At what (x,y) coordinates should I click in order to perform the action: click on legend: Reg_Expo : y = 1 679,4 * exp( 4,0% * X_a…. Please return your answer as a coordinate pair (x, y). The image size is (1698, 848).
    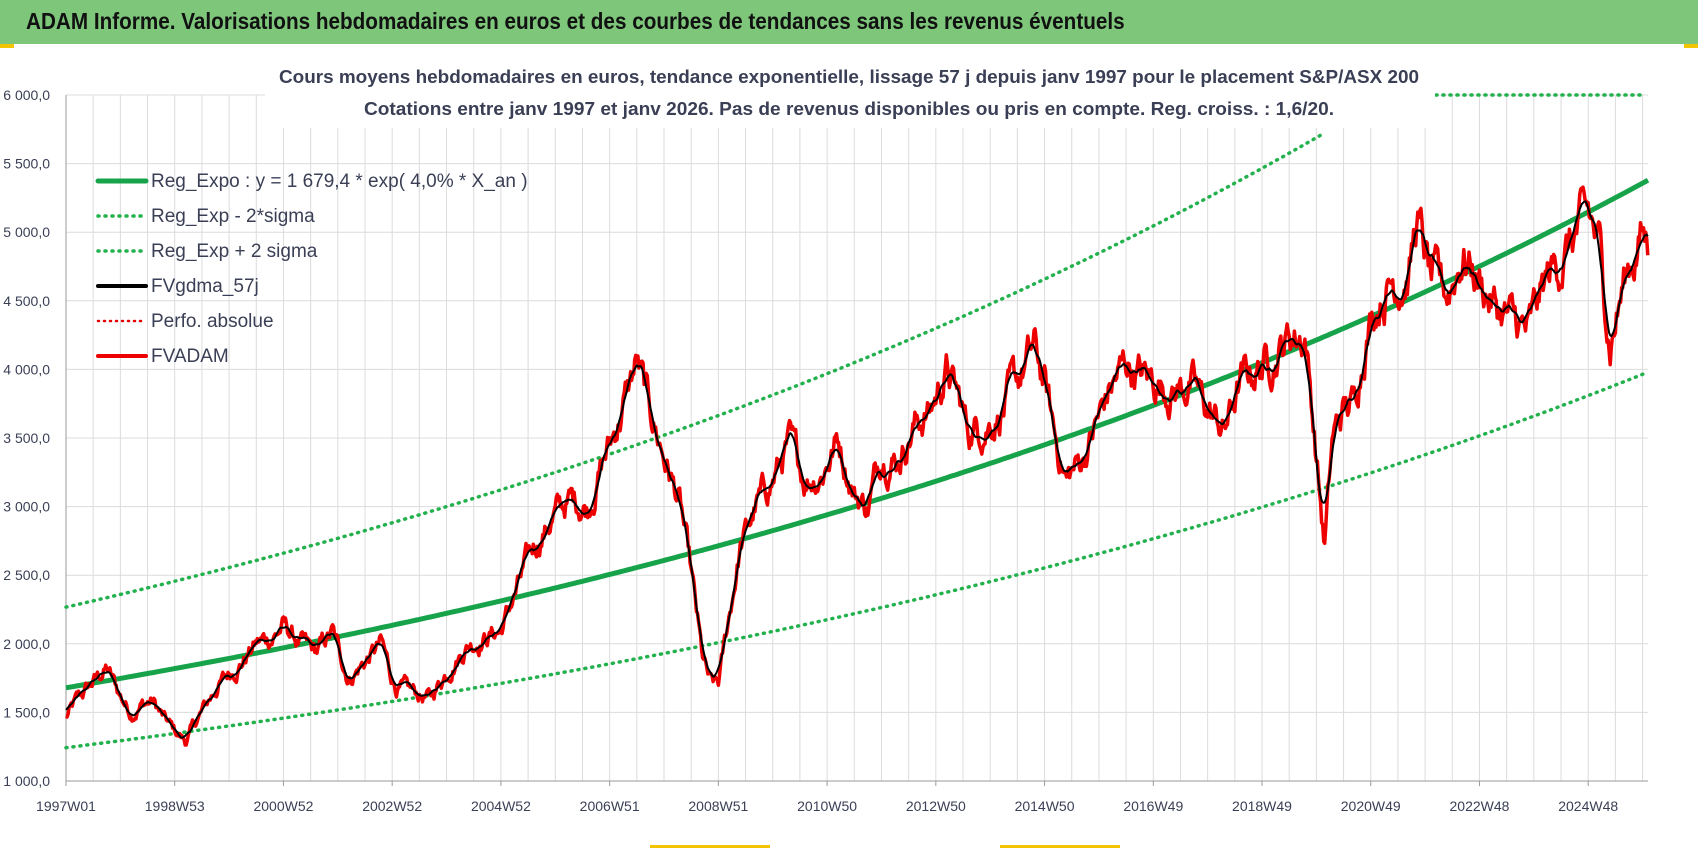
    Looking at the image, I should click on (311, 269).